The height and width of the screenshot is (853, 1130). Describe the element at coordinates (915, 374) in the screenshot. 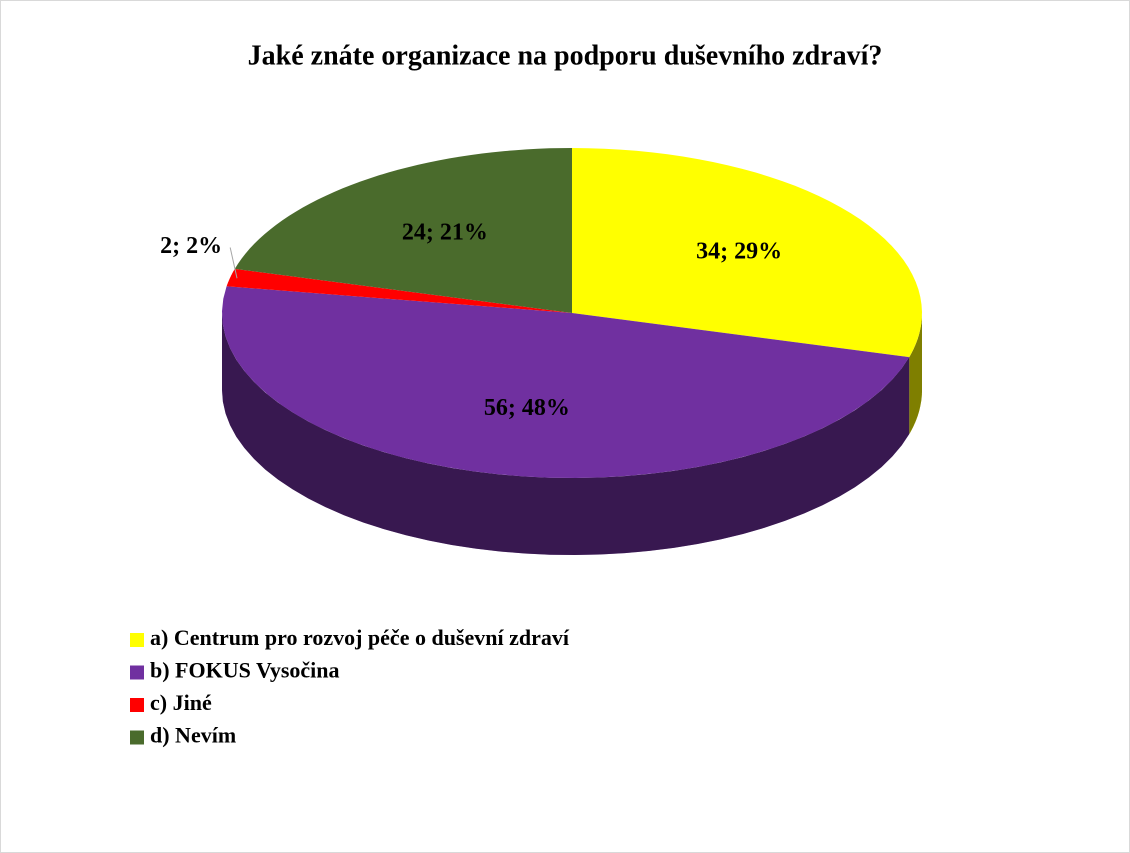

I see `pie-side-shade` at that location.